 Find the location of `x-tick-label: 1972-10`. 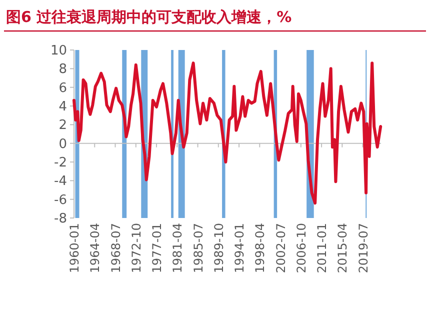

x-tick-label: 1972-10 is located at coordinates (136, 248).